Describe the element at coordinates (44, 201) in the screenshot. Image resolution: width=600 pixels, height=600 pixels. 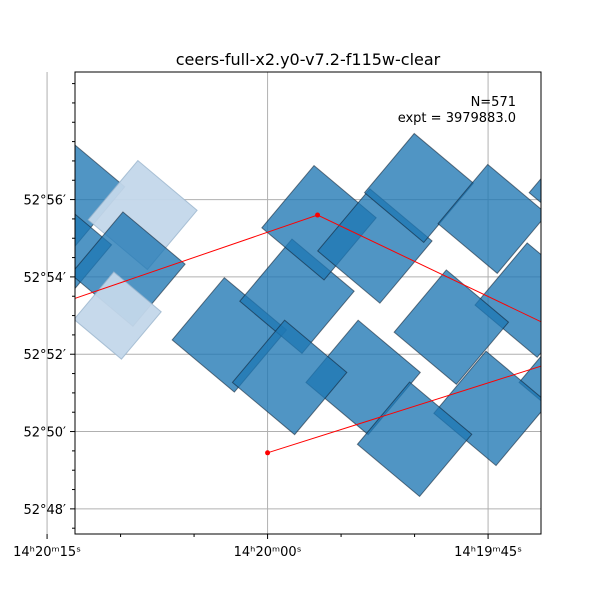
I see `y-tick-label: 52°56′` at that location.